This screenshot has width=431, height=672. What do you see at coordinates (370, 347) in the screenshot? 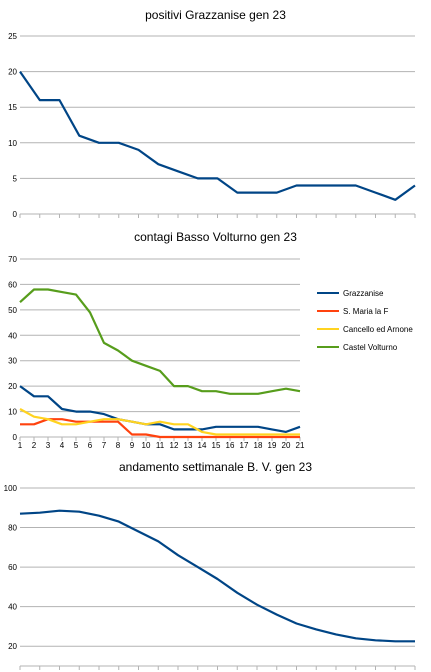
I see `legend-label: Castel Volturno` at bounding box center [370, 347].